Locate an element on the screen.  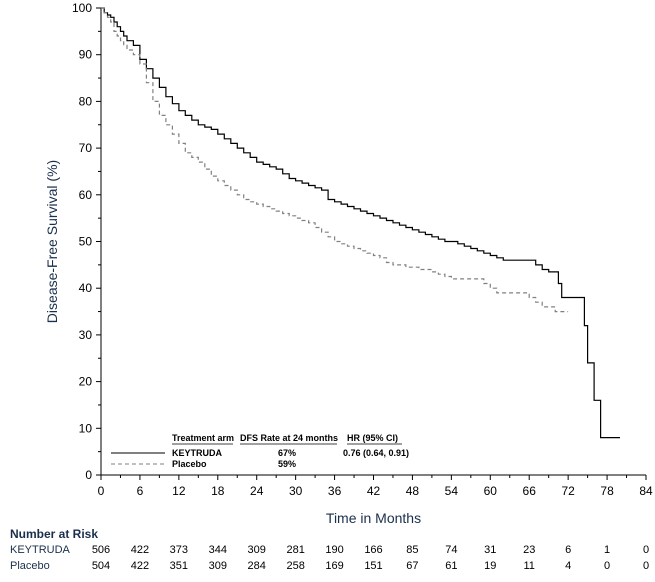
legend-rate-placebo: 59% is located at coordinates (287, 464).